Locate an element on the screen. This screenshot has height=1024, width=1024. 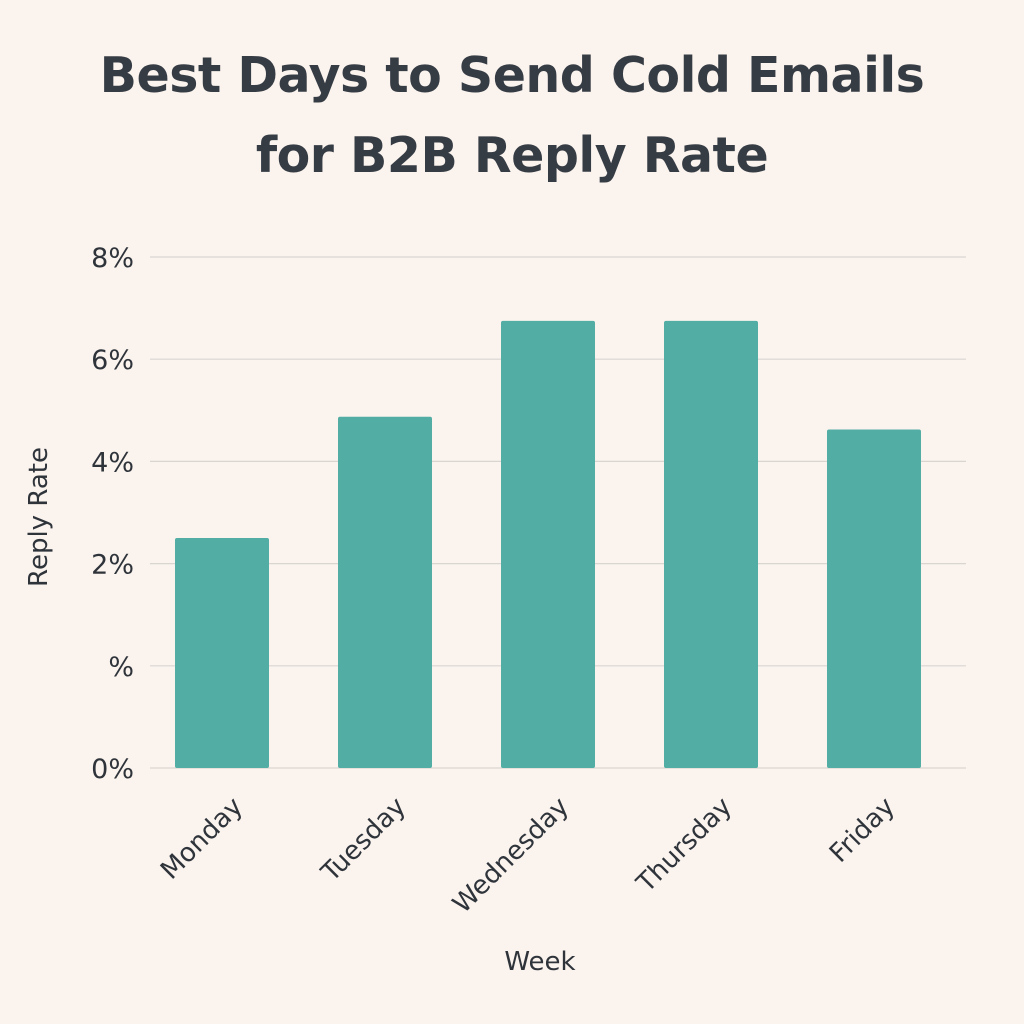
bar-friday is located at coordinates (874, 598).